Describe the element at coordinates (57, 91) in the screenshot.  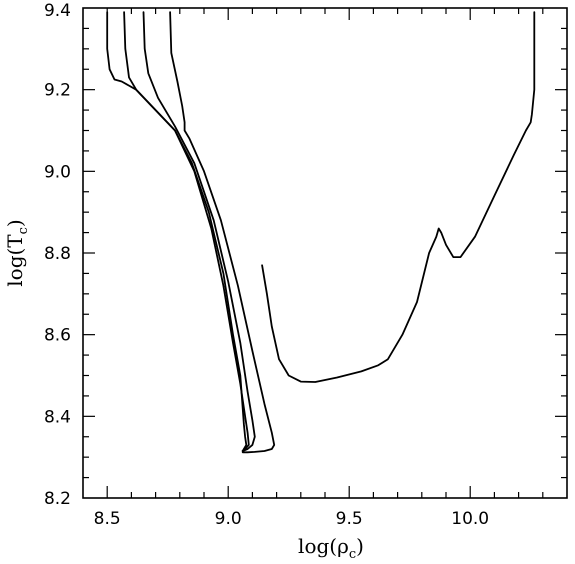
I see `y-tick-label: 9.2` at that location.